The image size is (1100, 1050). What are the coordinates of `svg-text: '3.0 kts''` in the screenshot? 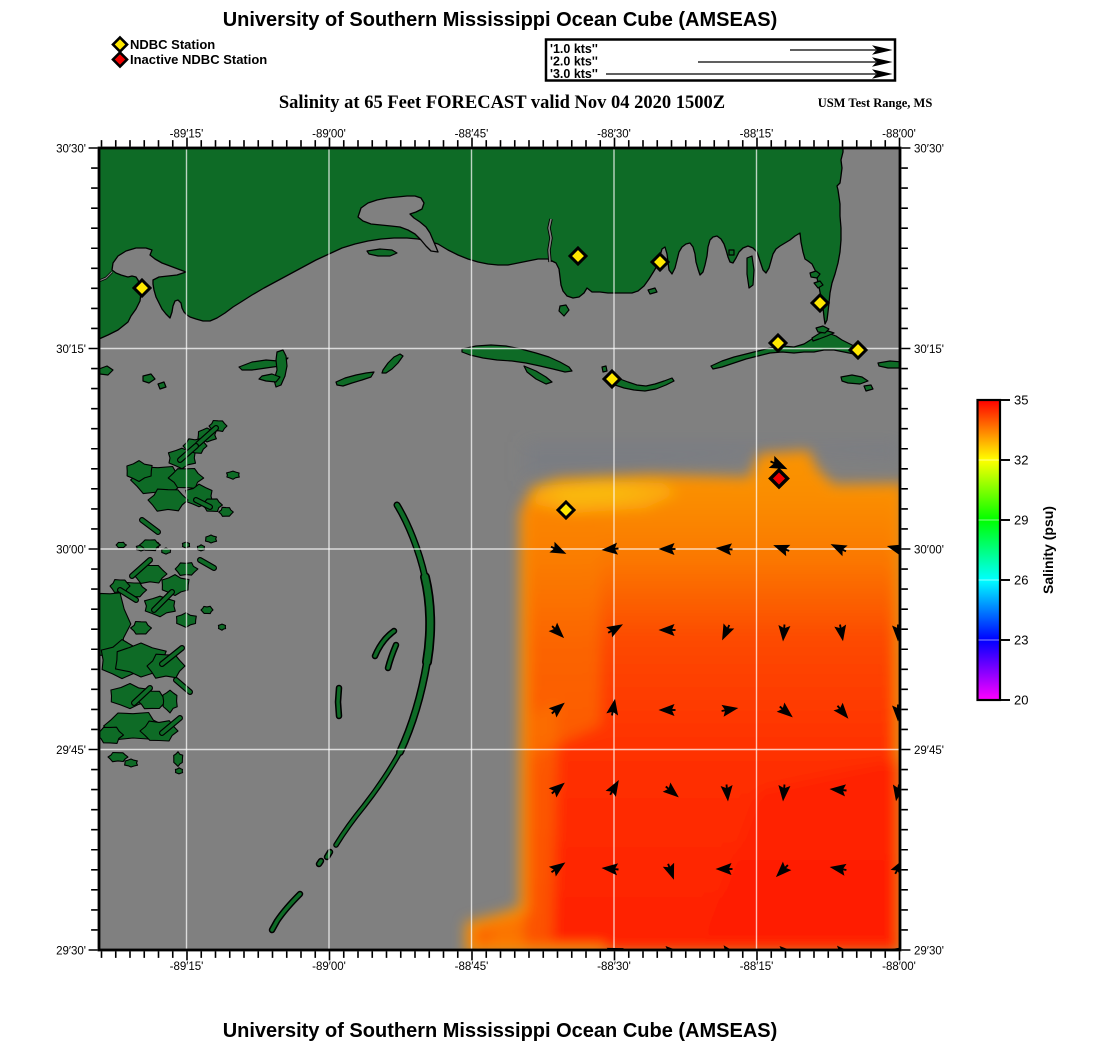 It's located at (574, 74).